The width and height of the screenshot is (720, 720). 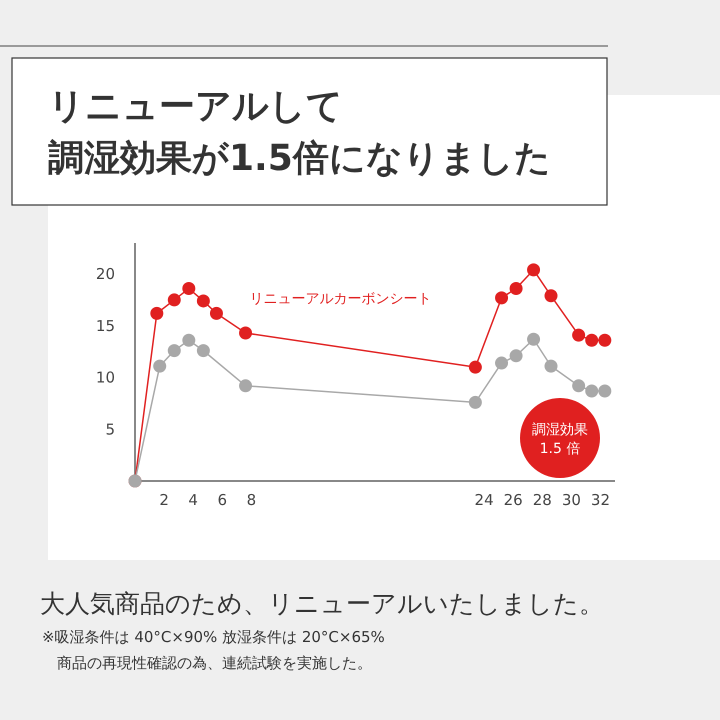 I want to click on series-label: リニューアルカーボンシート, so click(x=340, y=299).